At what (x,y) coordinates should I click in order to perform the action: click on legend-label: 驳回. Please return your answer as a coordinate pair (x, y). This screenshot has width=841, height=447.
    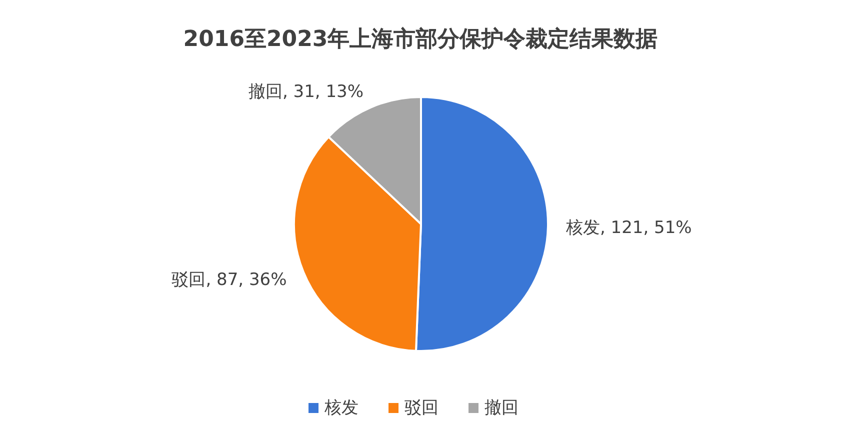
    Looking at the image, I should click on (421, 408).